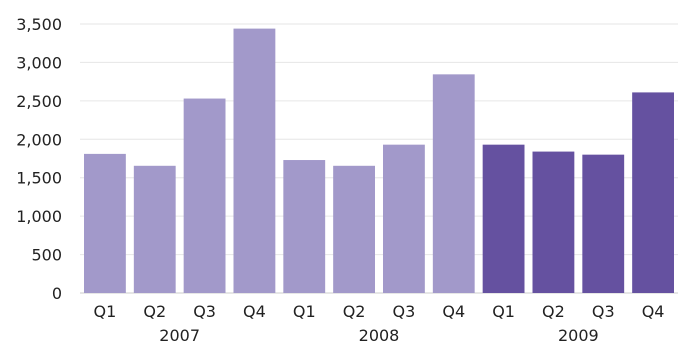  I want to click on y-tick-label: 3,000, so click(39, 62).